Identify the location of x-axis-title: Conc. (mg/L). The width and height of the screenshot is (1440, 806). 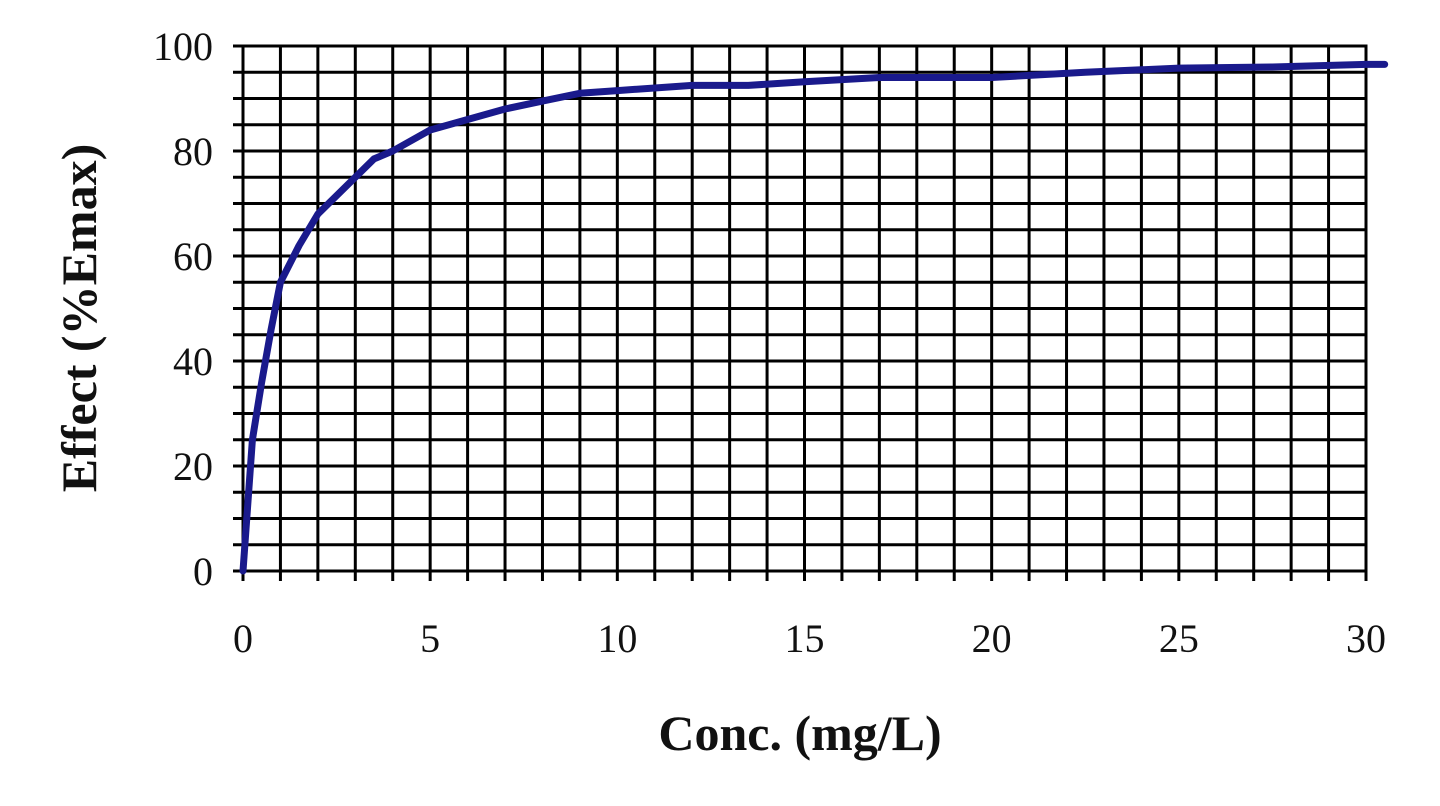
(799, 733).